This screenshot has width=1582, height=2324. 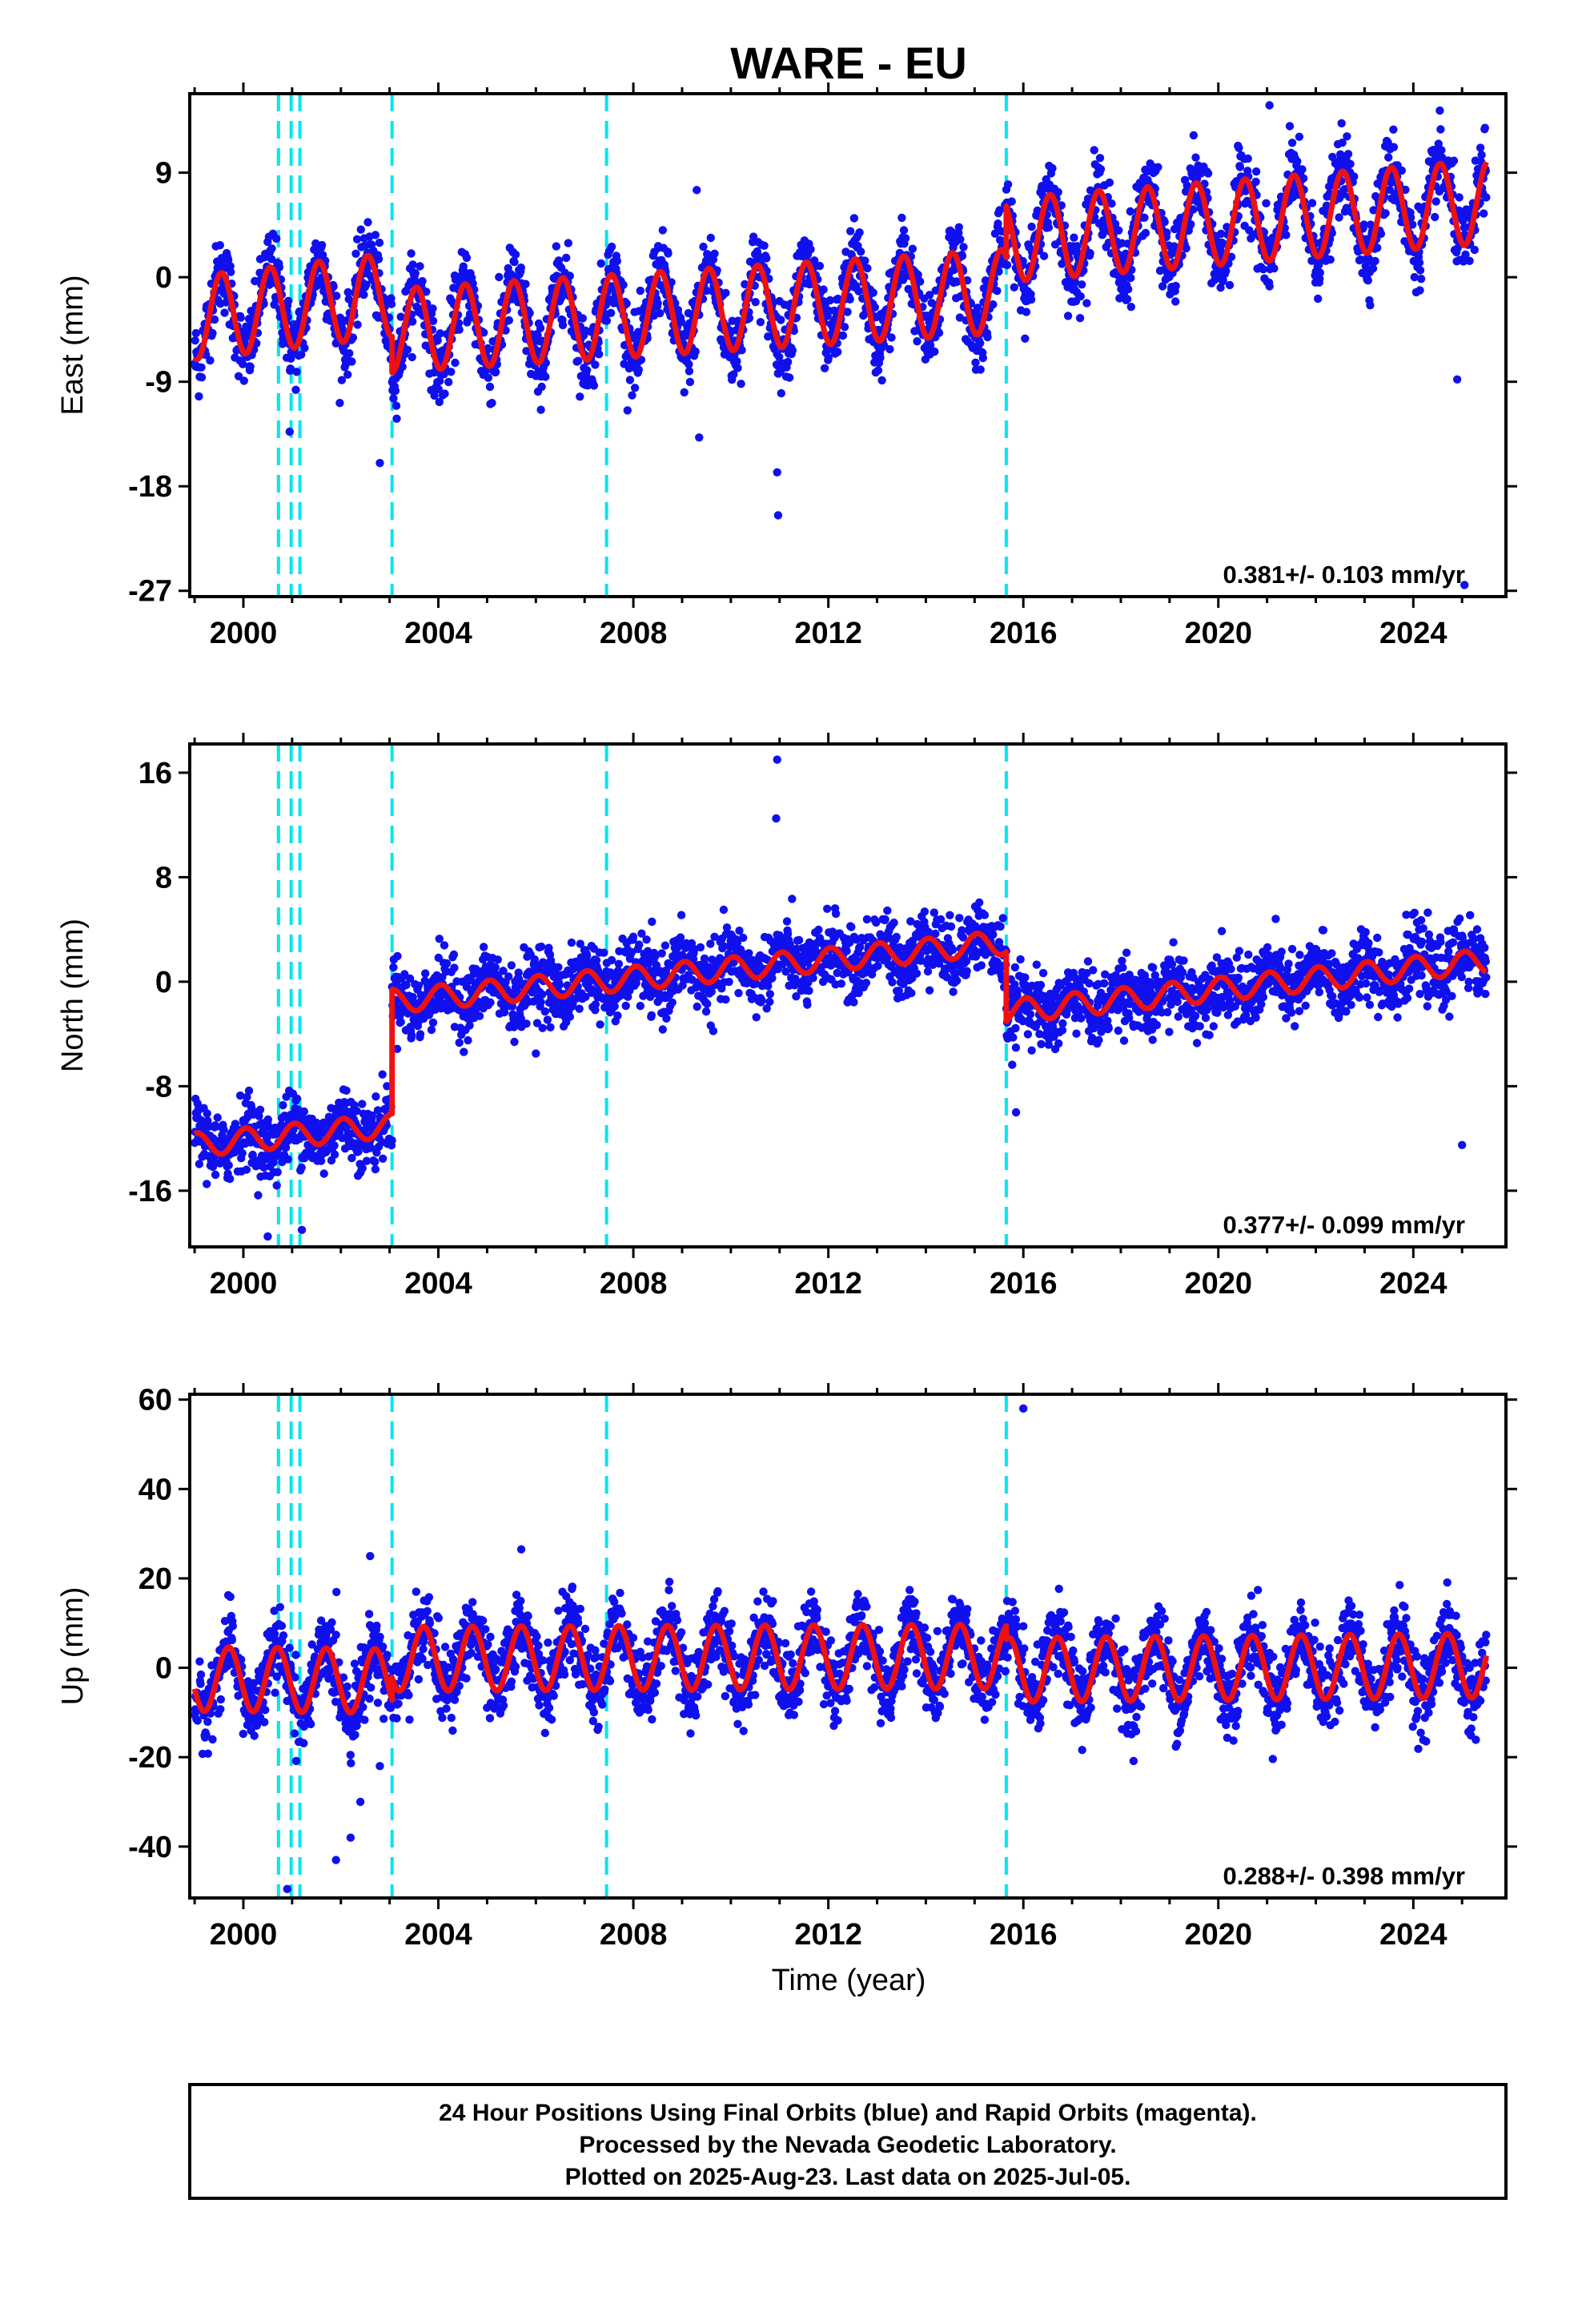 What do you see at coordinates (634, 633) in the screenshot?
I see `east-x-tick-label: 2008` at bounding box center [634, 633].